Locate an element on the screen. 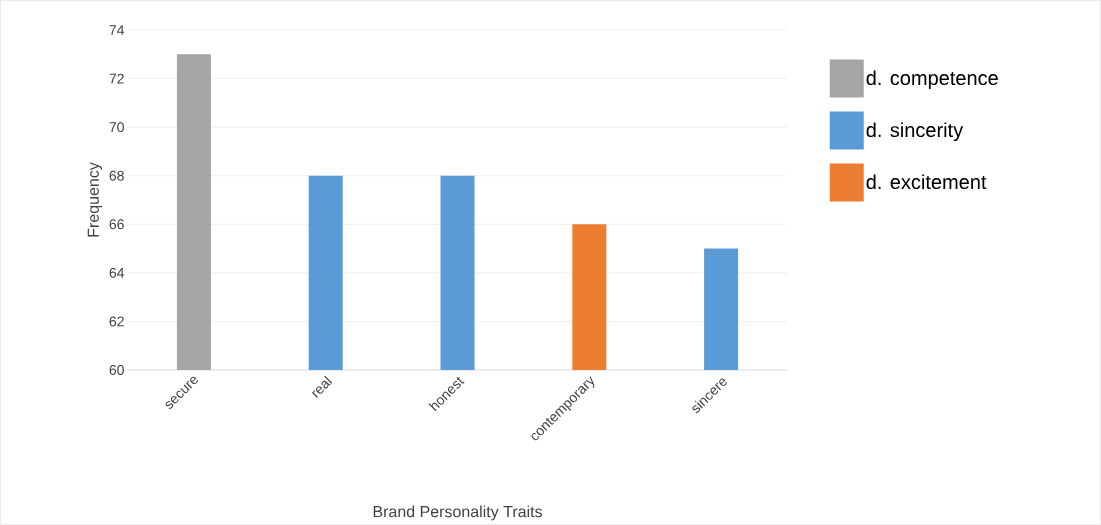 The width and height of the screenshot is (1101, 525). y-tick-label: 64 is located at coordinates (117, 272).